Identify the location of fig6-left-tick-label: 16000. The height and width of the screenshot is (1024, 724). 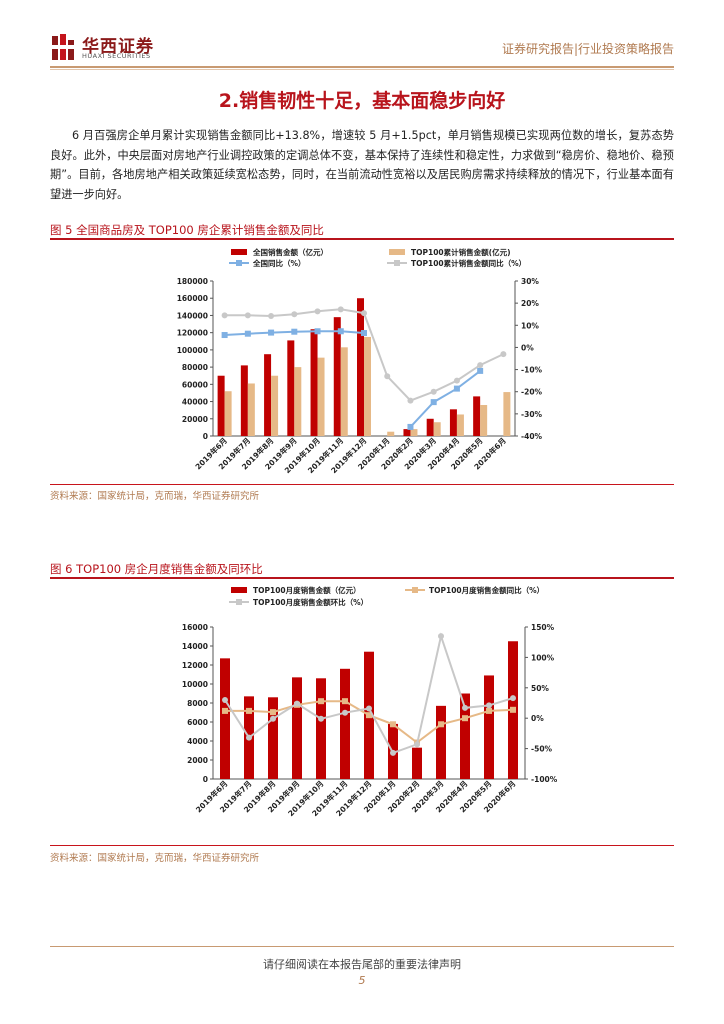
(195, 627).